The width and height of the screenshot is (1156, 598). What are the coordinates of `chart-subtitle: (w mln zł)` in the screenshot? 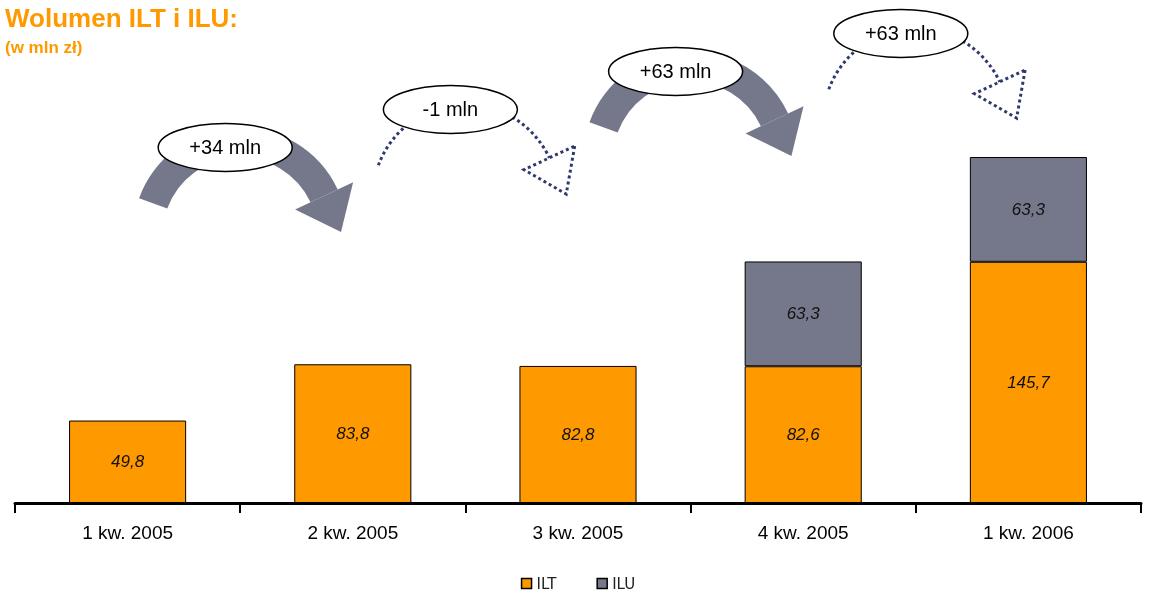 It's located at (44, 47).